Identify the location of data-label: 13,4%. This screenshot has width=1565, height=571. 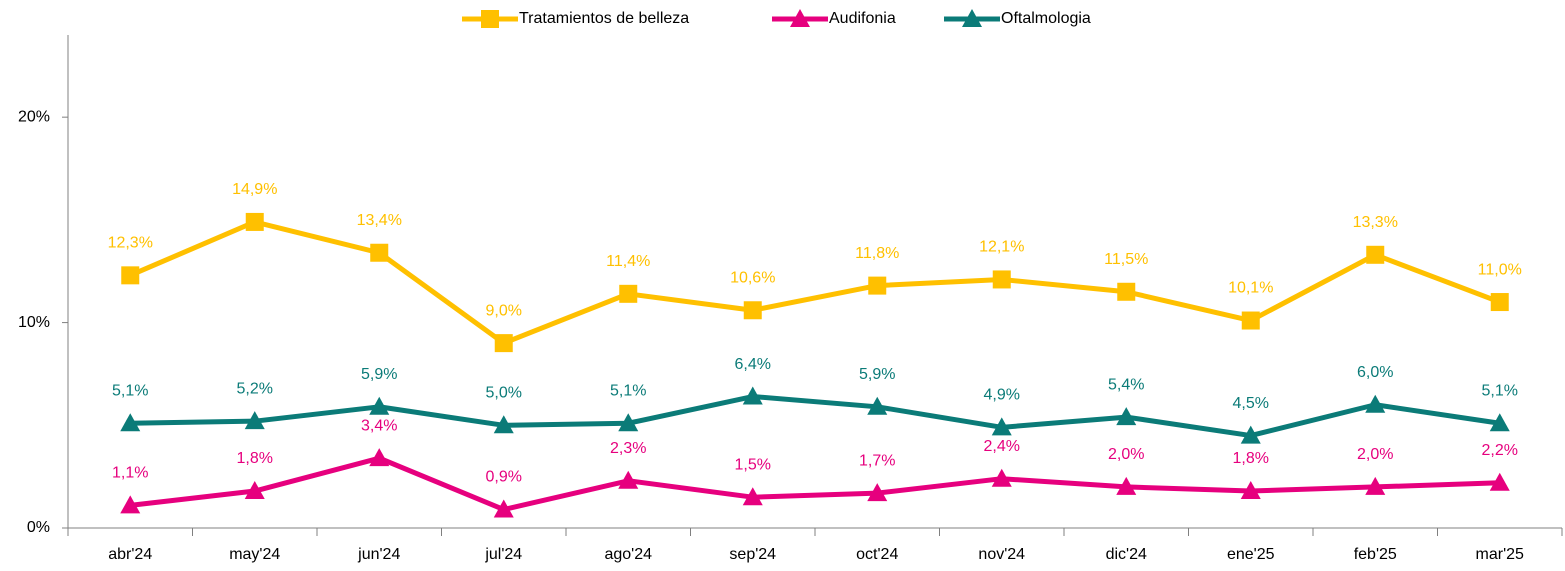
(379, 220).